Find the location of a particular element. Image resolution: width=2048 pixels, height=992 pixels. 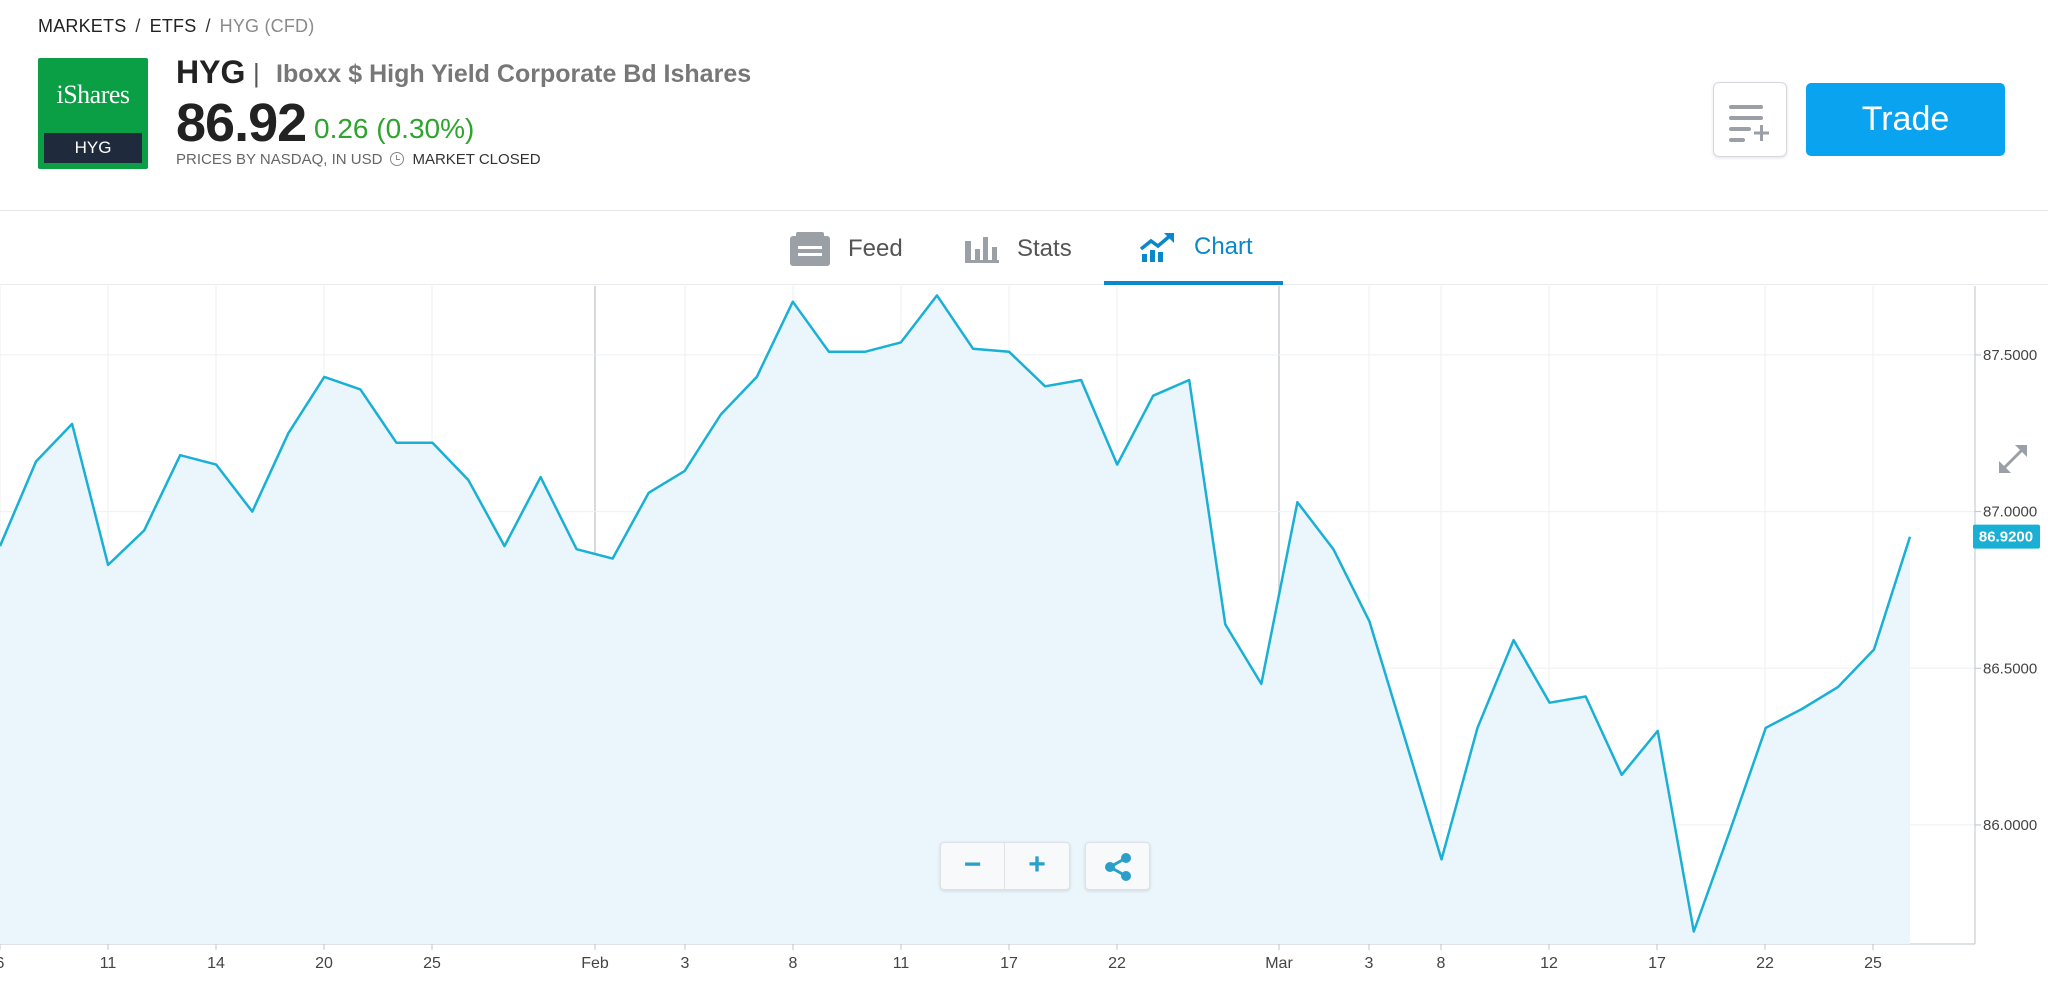

share-button is located at coordinates (1117, 866).